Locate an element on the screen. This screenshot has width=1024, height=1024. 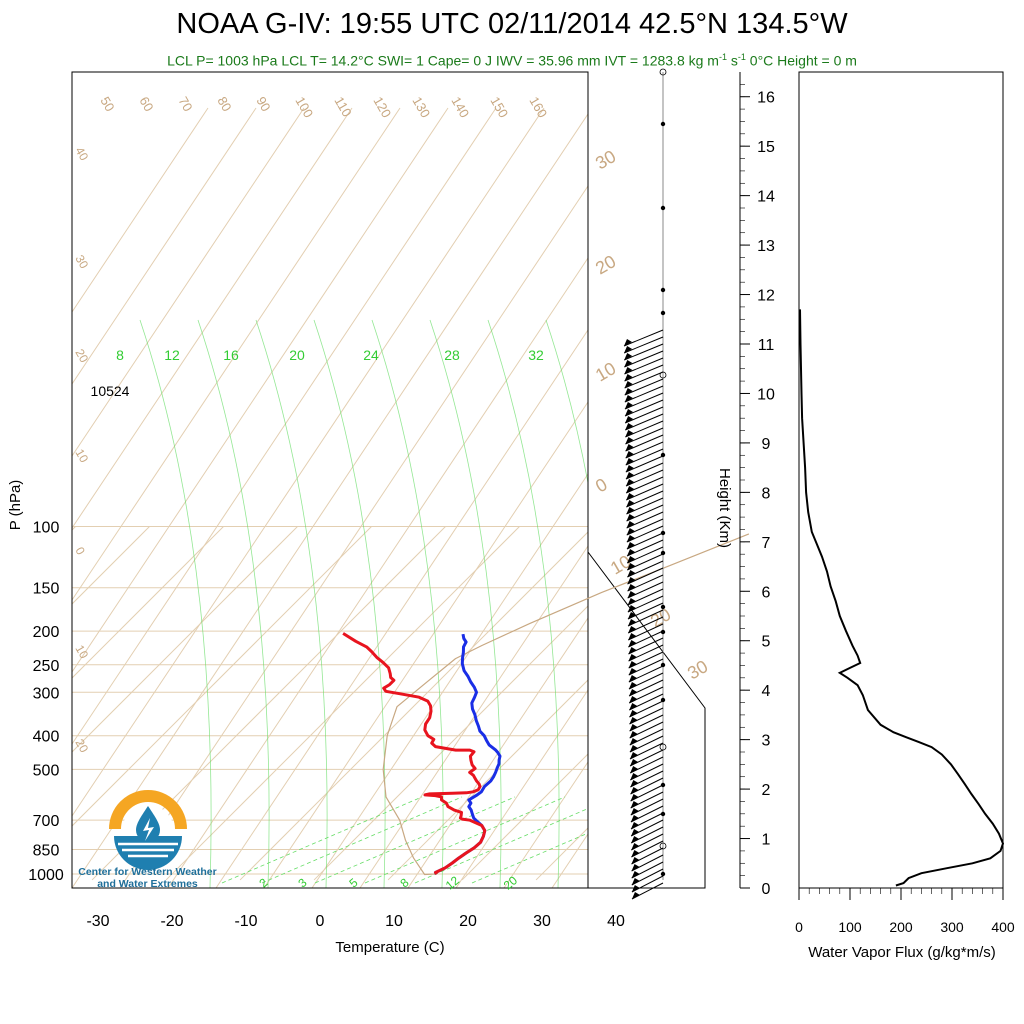
adiabat-left-label-5: 10 is located at coordinates (81, 652).